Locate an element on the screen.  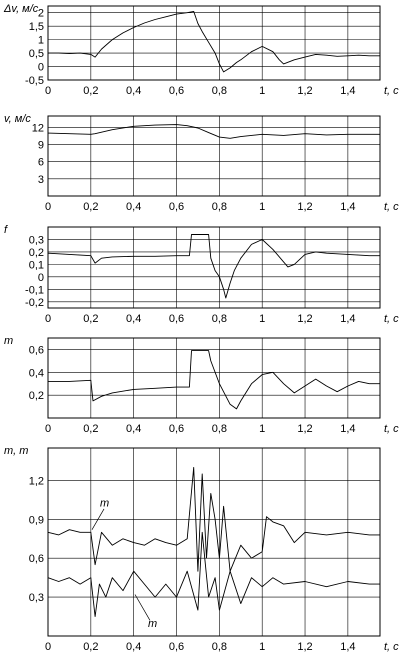
y-axis-label: Δv, м/с is located at coordinates (21, 9).